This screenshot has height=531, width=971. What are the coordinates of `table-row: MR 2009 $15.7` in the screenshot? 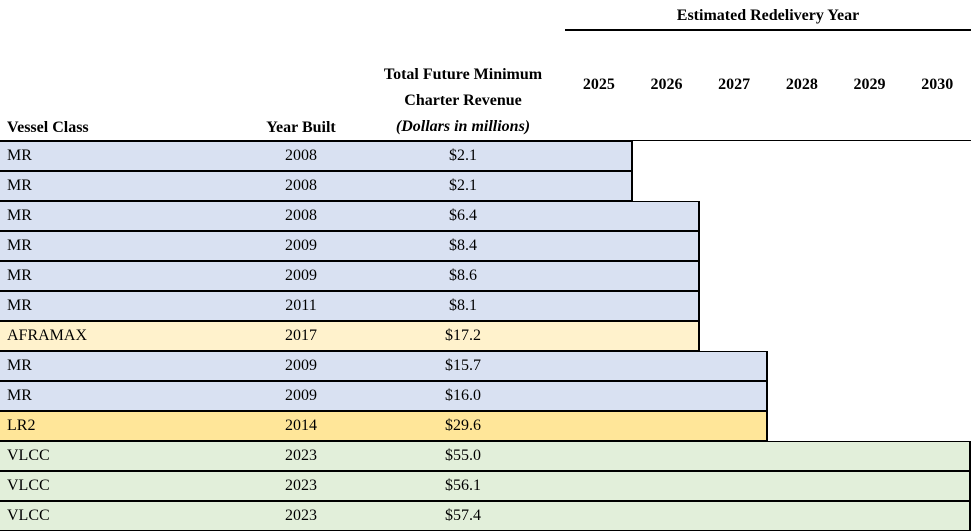 It's located at (384, 366).